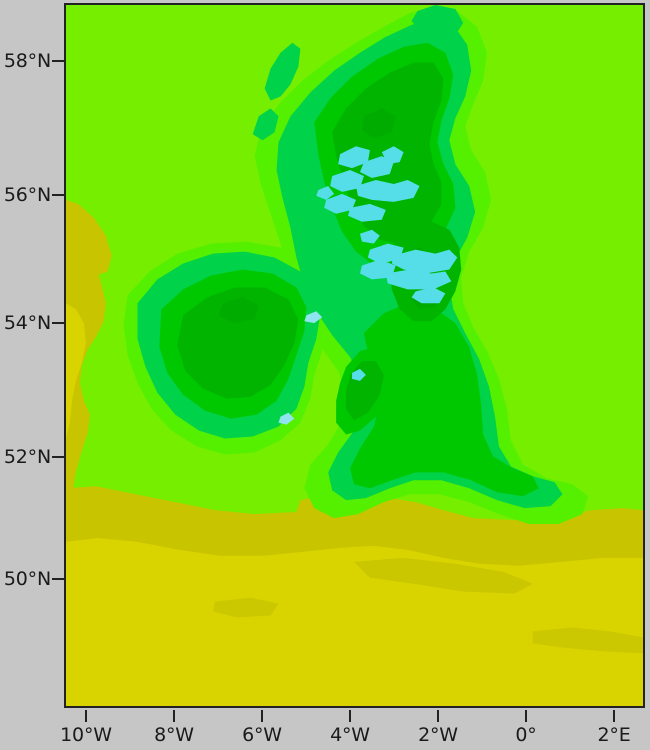  What do you see at coordinates (27, 323) in the screenshot?
I see `ytick-label-54n: 54°N` at bounding box center [27, 323].